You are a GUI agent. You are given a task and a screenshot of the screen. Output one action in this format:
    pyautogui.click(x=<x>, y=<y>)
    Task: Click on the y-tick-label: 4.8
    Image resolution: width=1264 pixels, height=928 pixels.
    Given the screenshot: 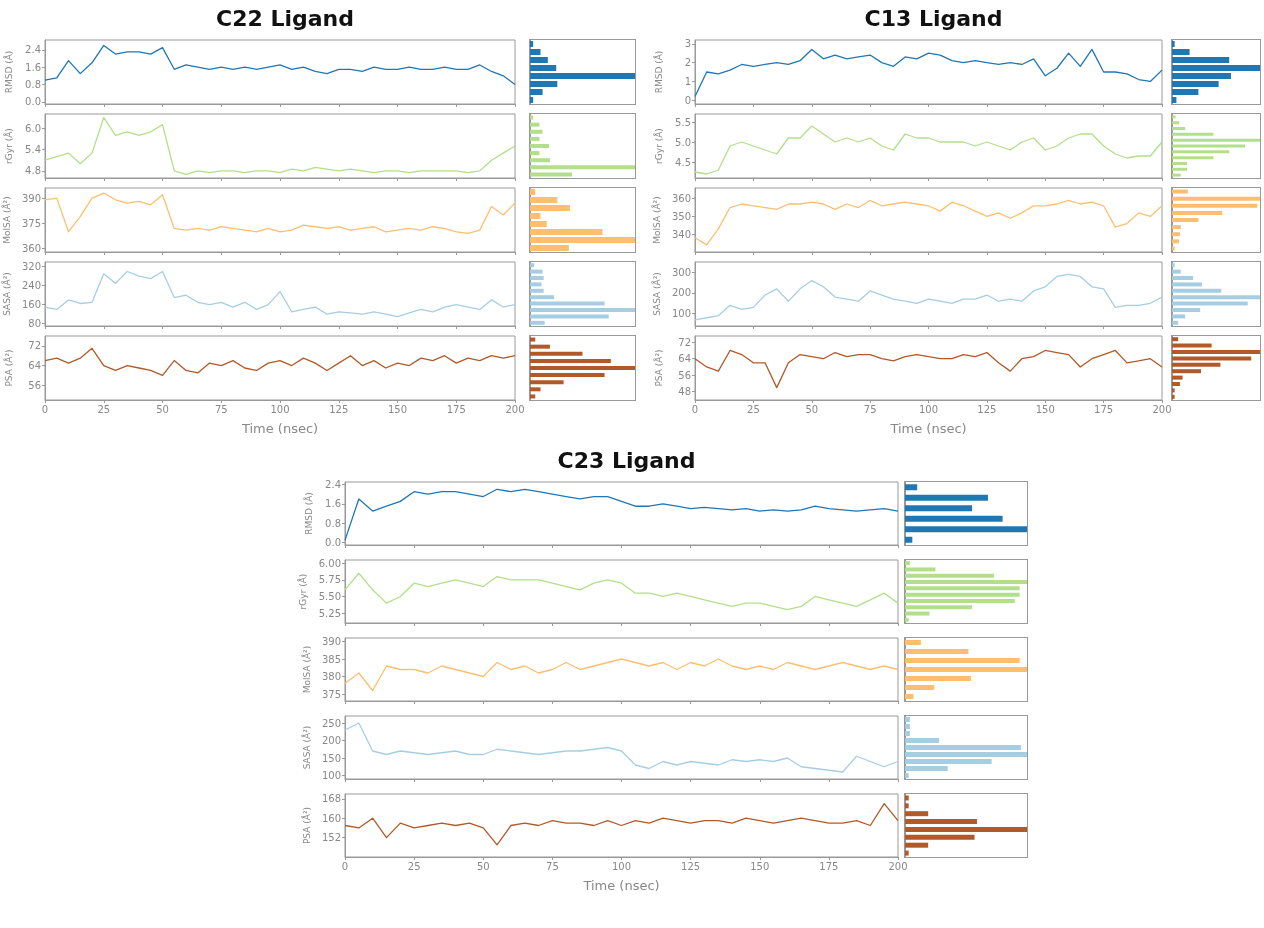 What is the action you would take?
    pyautogui.click(x=33, y=171)
    